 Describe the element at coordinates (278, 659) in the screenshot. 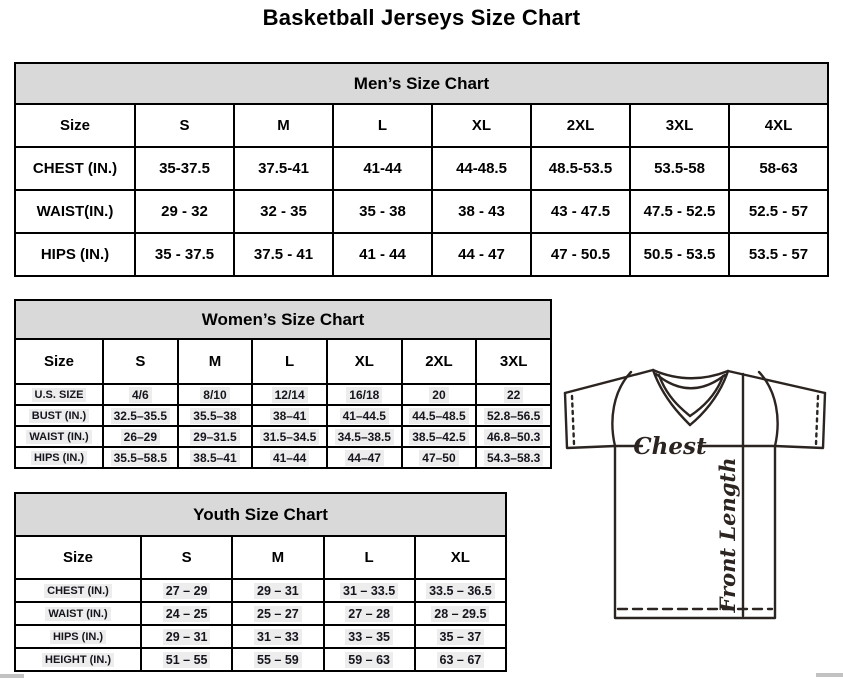

I see `size-cell: 55 – 59` at that location.